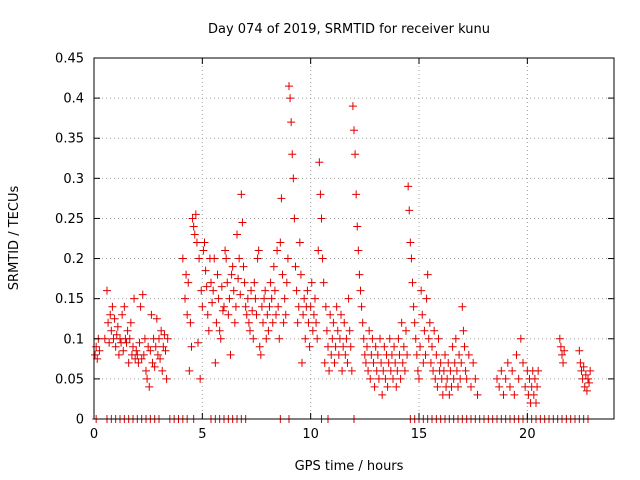 This screenshot has height=480, width=640. What do you see at coordinates (73, 179) in the screenshot?
I see `y-tick-label: 0.3` at bounding box center [73, 179].